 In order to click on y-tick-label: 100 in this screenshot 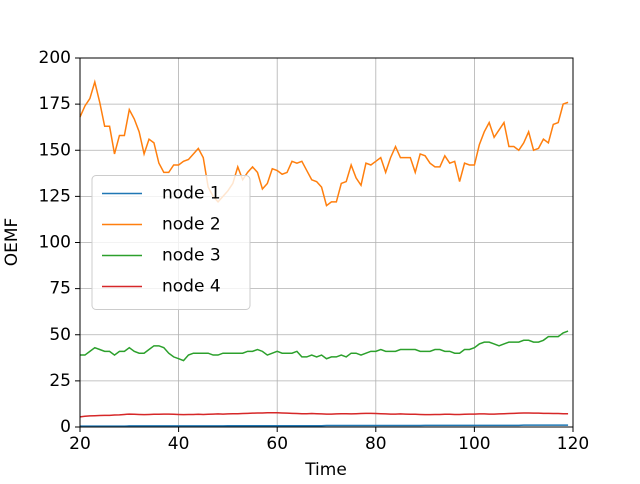, I will do `click(55, 243)`.